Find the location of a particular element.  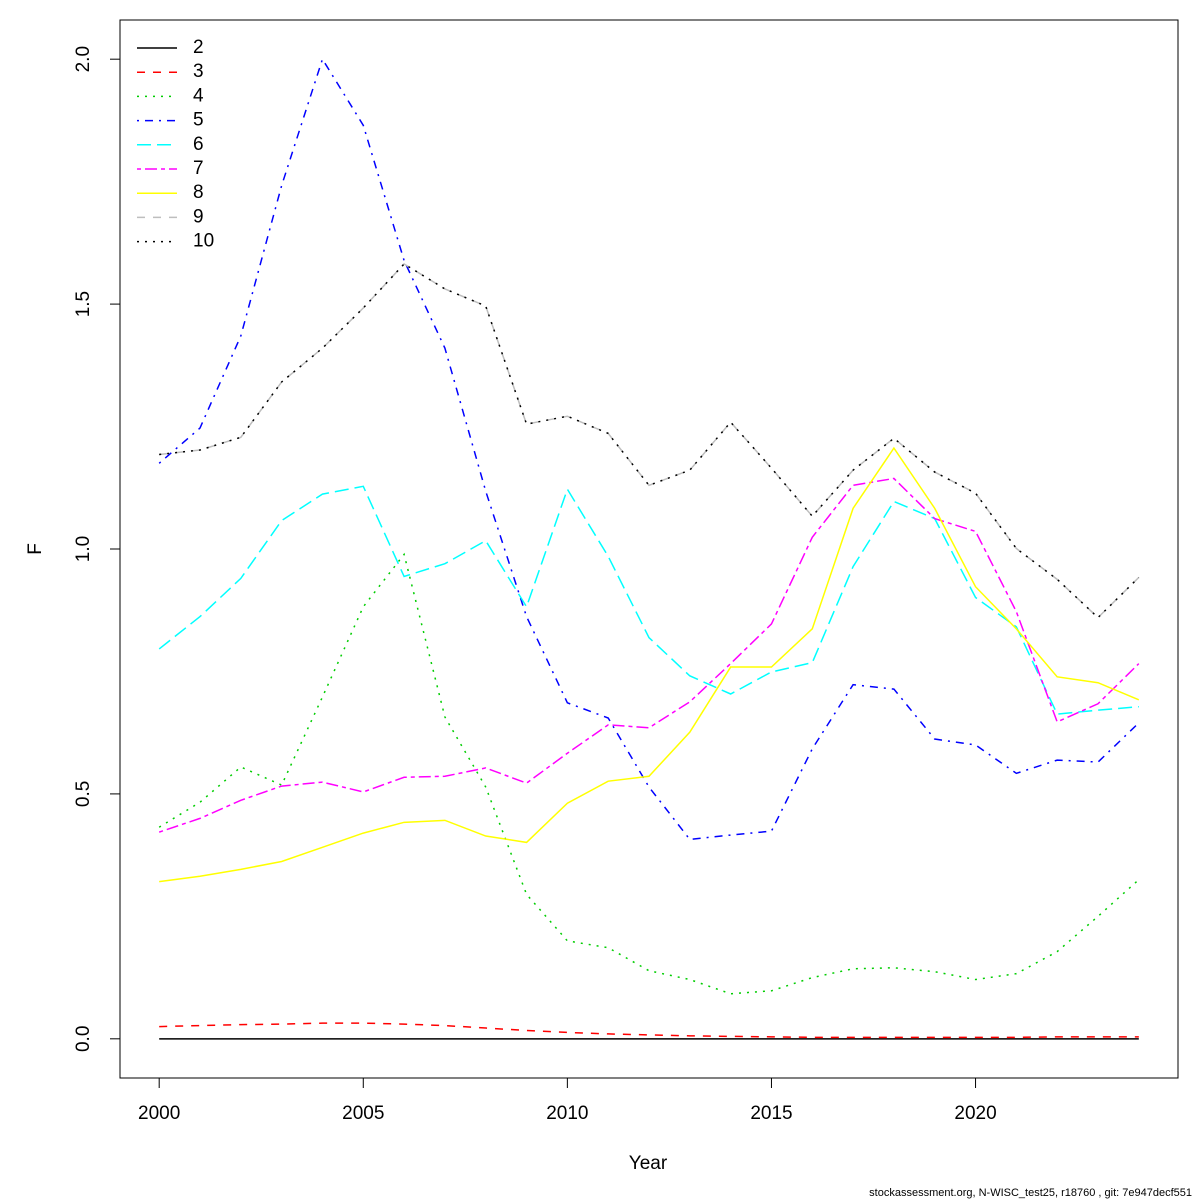

y-tick-label: 2.0 is located at coordinates (83, 59).